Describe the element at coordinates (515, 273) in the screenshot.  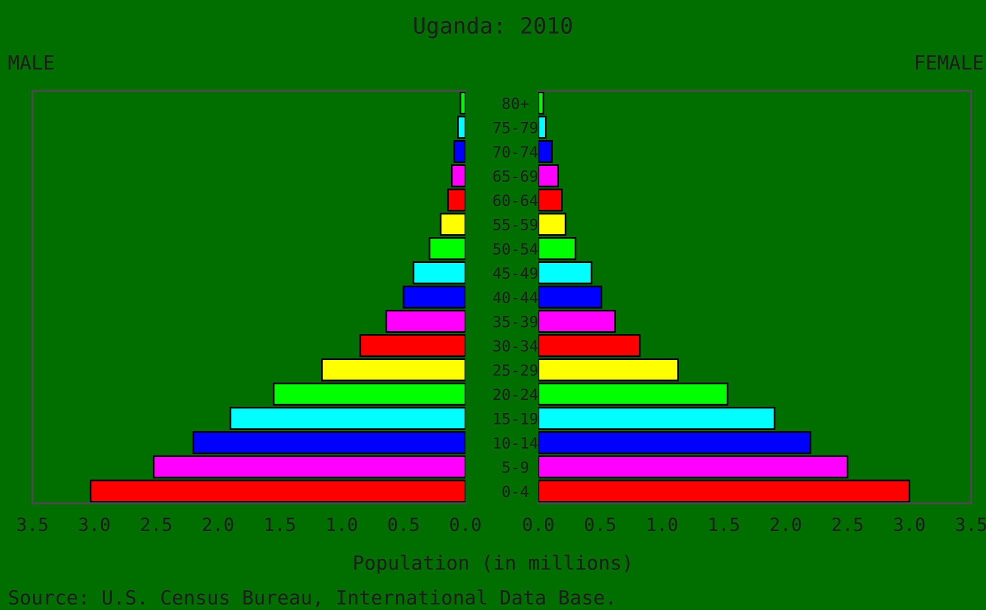
I see `y-tick-label: 45-49` at that location.